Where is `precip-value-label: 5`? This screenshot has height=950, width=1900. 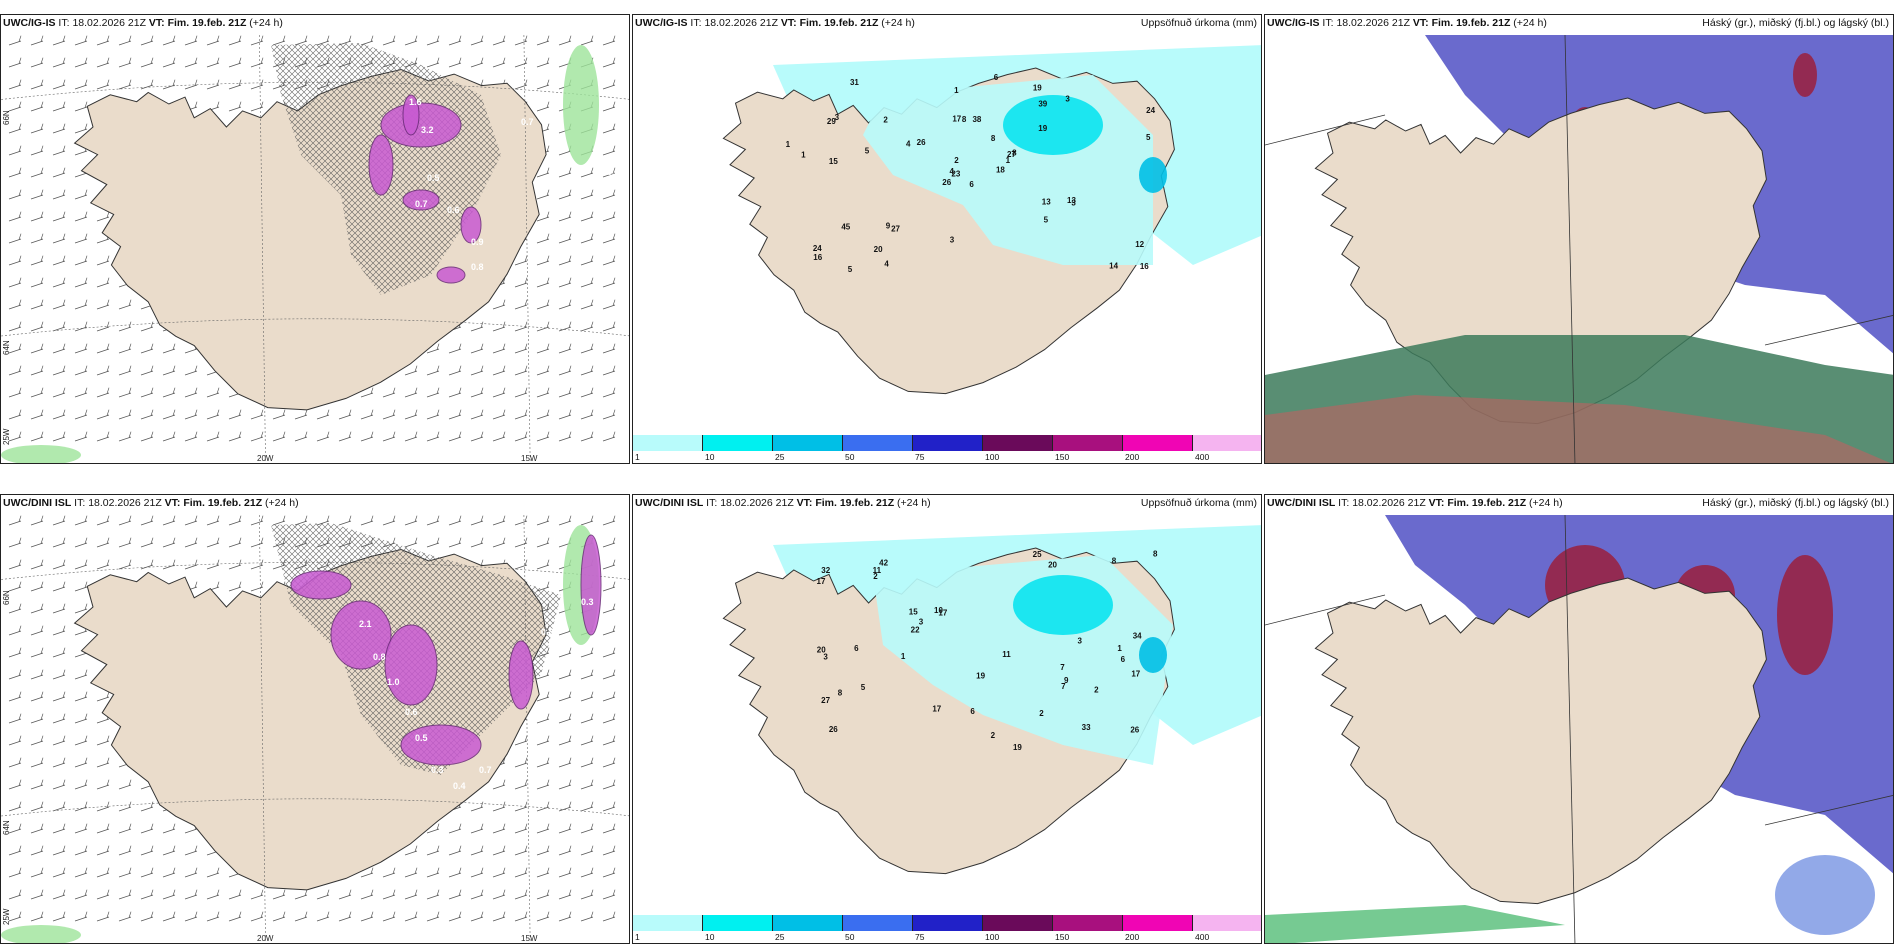
precip-value-label: 5 is located at coordinates (850, 269).